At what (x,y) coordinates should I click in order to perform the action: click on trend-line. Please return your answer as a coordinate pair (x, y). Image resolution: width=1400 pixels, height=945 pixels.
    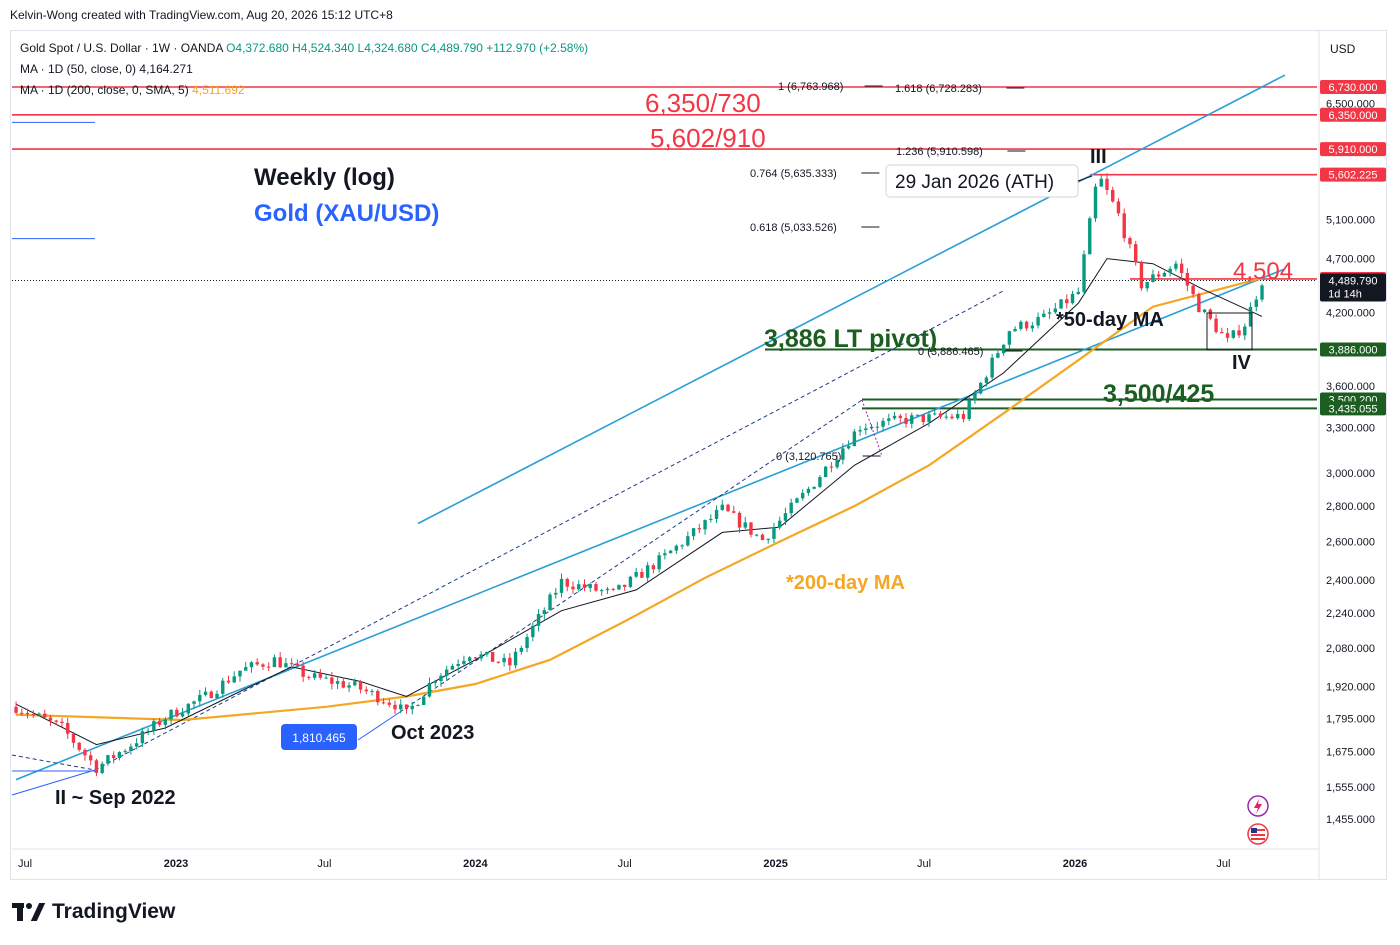
    Looking at the image, I should click on (53, 782).